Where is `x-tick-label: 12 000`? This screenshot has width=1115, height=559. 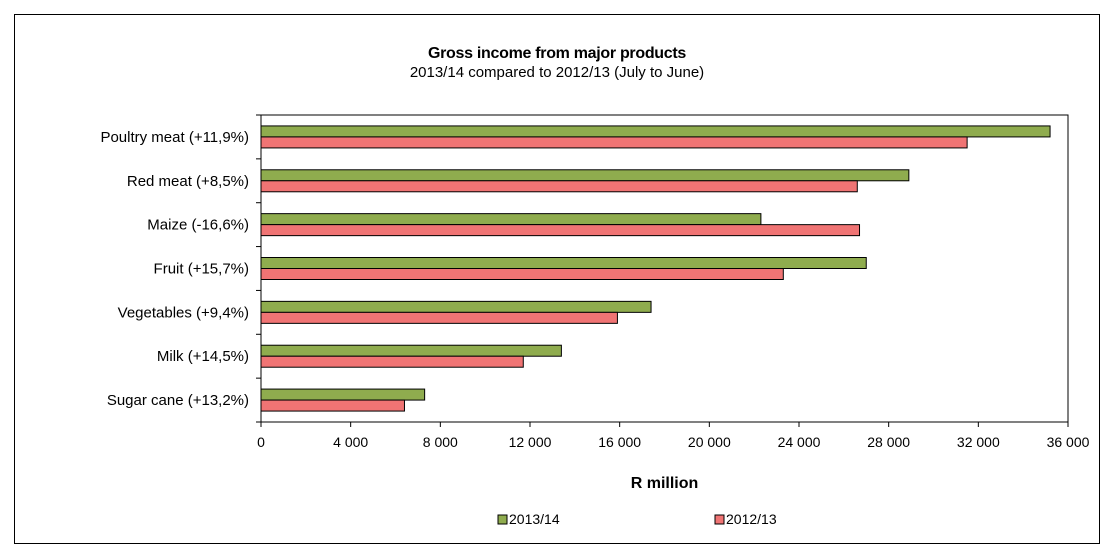 x-tick-label: 12 000 is located at coordinates (530, 442).